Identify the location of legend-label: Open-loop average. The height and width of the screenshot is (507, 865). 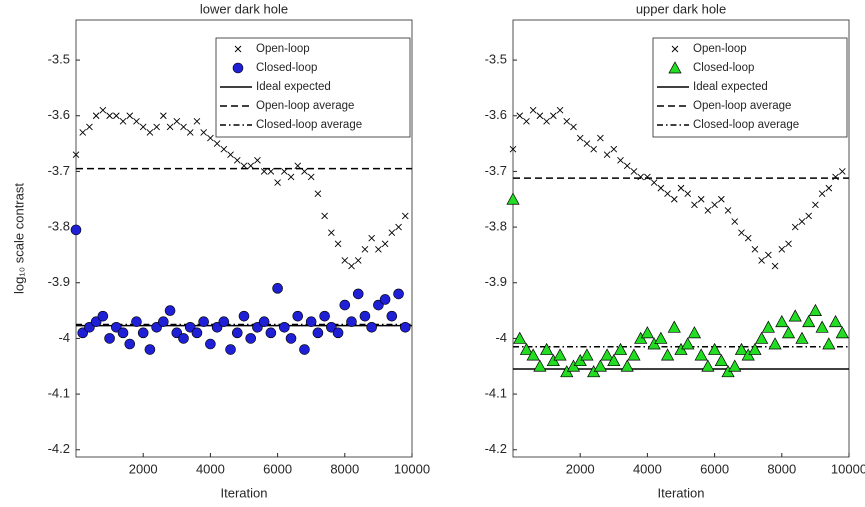
(305, 106).